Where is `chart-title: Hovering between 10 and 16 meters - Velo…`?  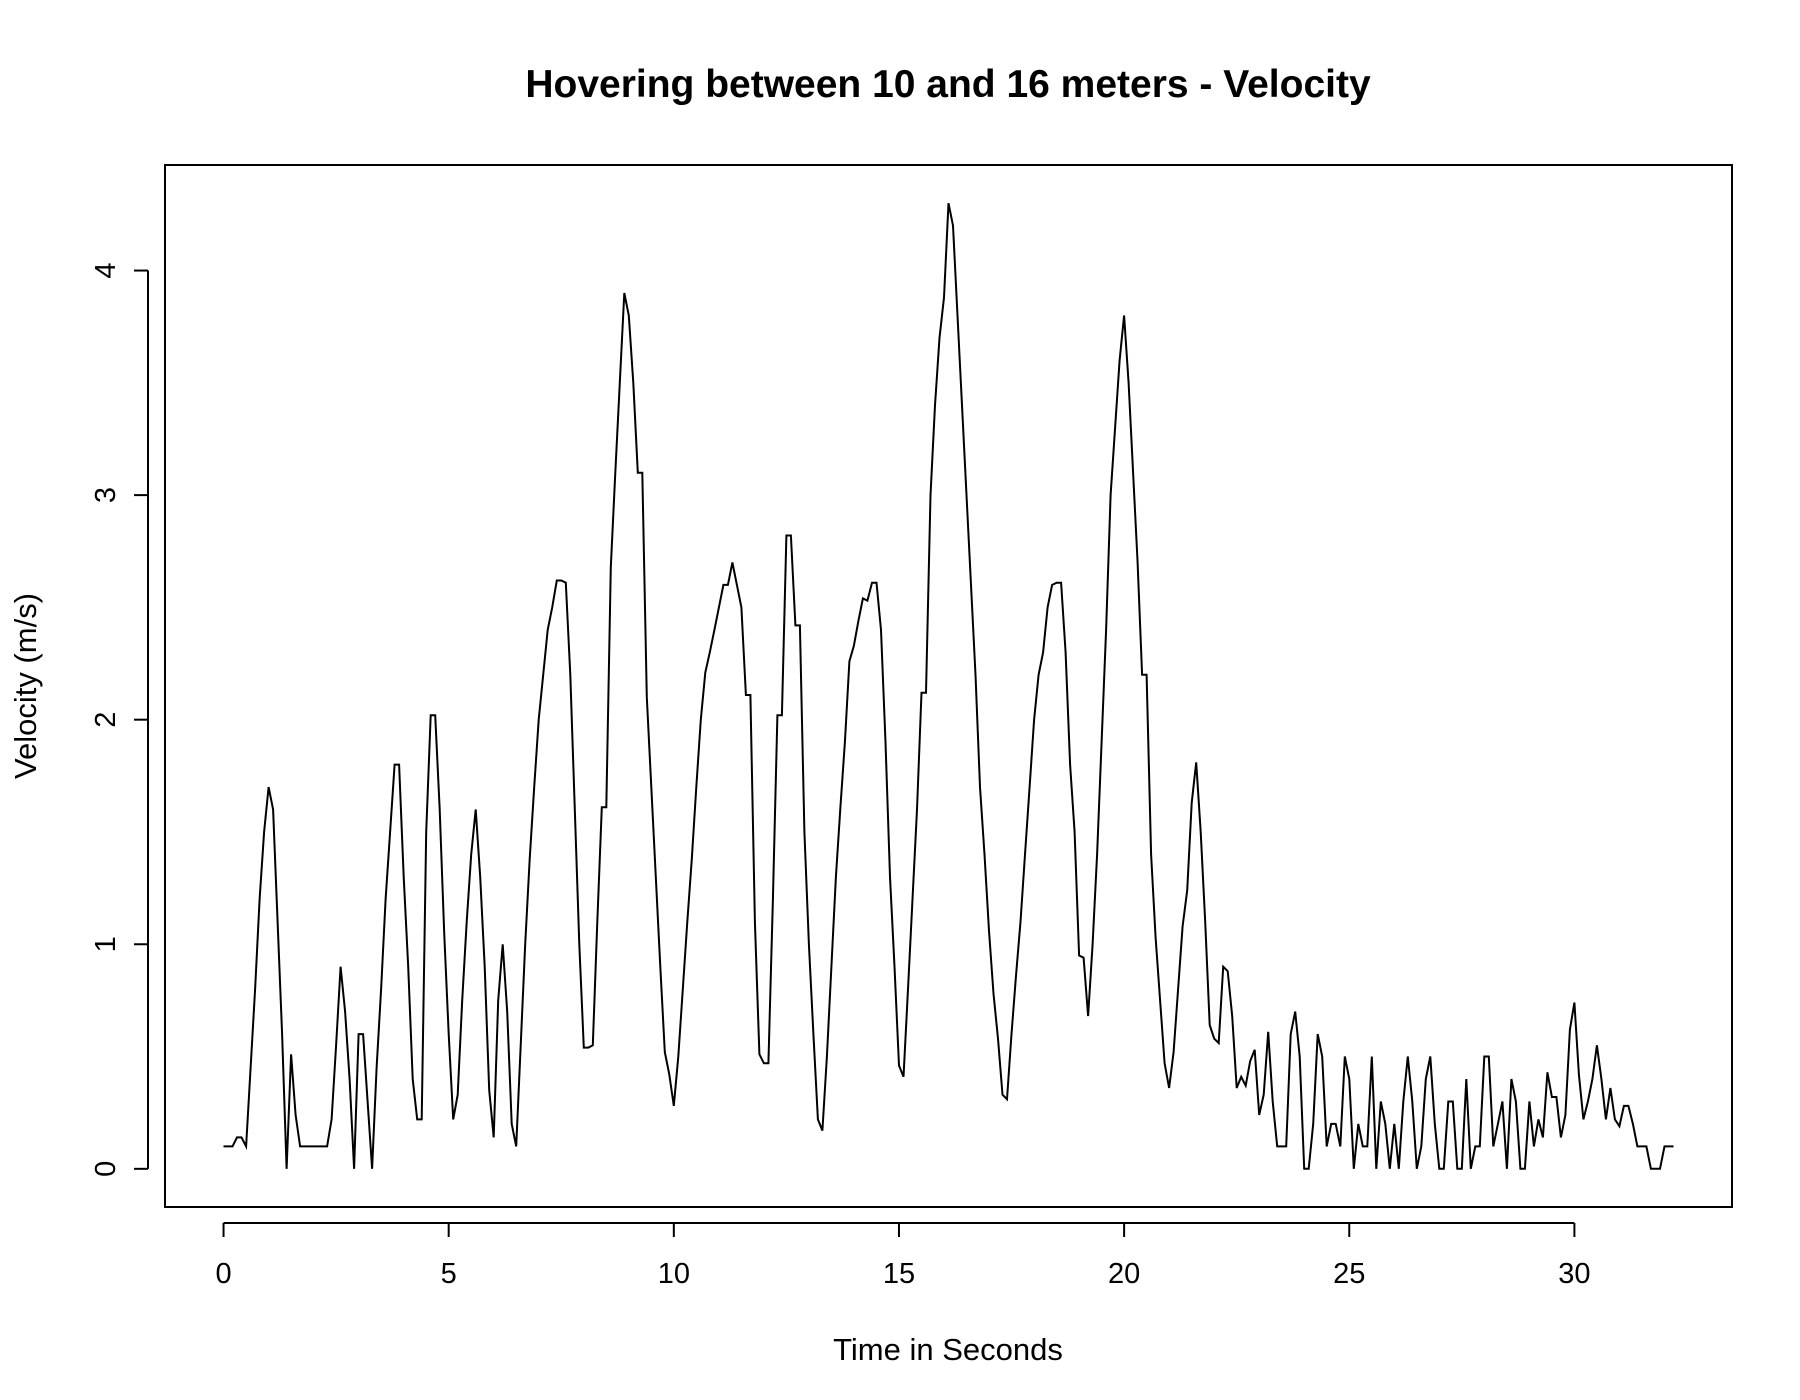
chart-title: Hovering between 10 and 16 meters - Velo… is located at coordinates (948, 84).